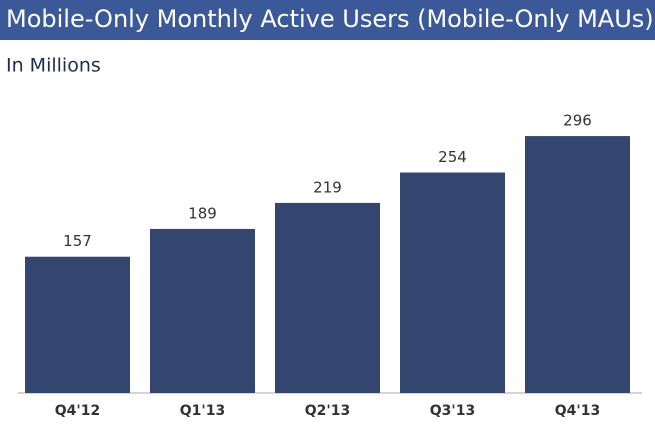  What do you see at coordinates (452, 411) in the screenshot?
I see `x-tick-label: Q3'13` at bounding box center [452, 411].